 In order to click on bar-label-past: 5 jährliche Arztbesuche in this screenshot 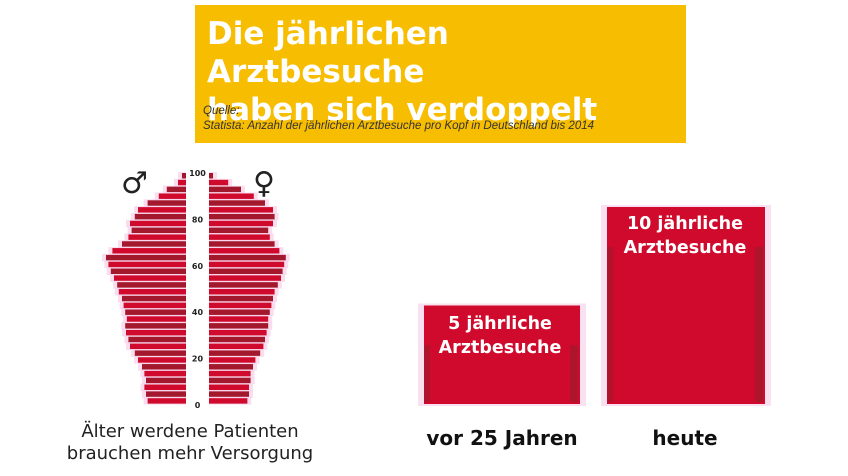, I will do `click(500, 336)`.